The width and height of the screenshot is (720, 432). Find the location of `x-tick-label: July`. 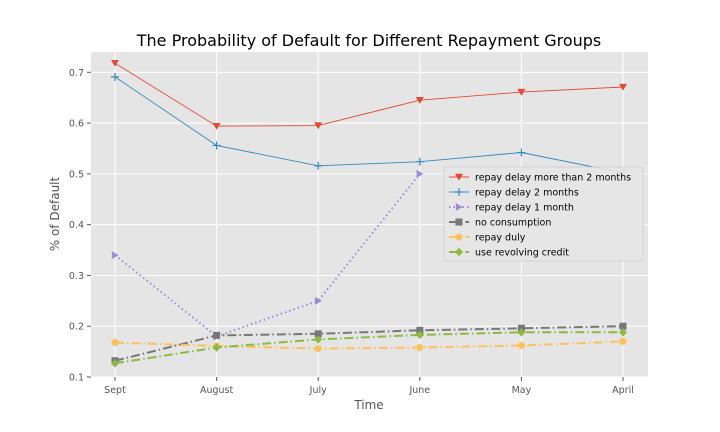

x-tick-label: July is located at coordinates (318, 390).